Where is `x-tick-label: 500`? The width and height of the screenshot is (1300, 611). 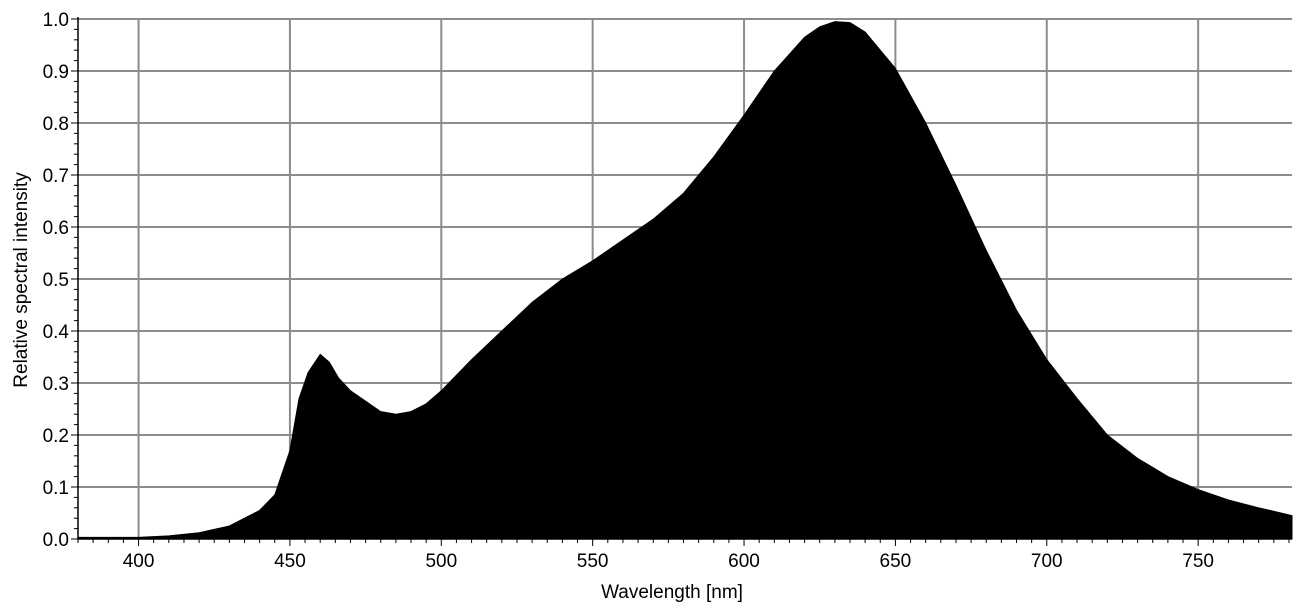 x-tick-label: 500 is located at coordinates (441, 561).